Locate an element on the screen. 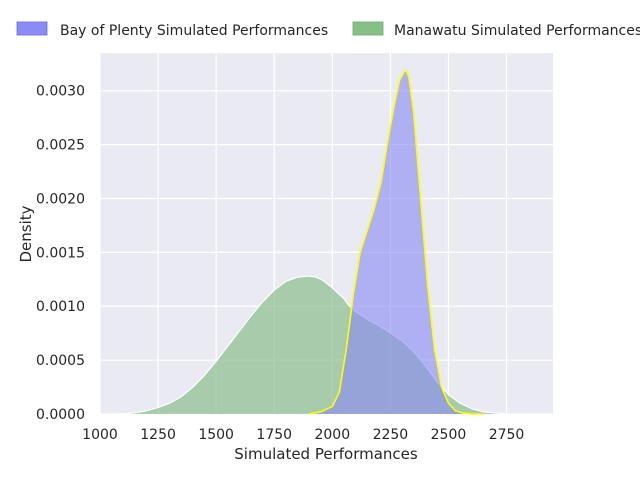 The image size is (640, 480). y-tick-label: 0.0015 is located at coordinates (60, 253).